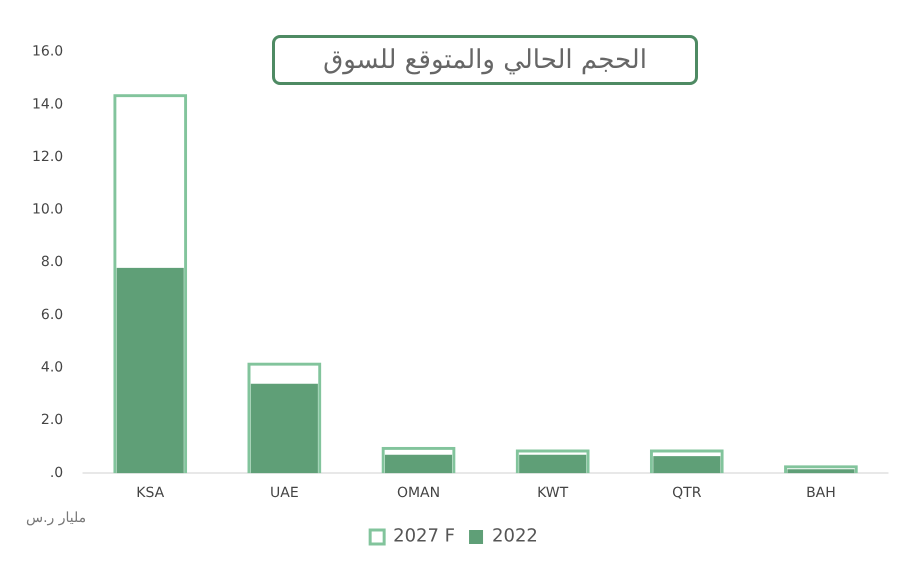 This screenshot has height=566, width=908. What do you see at coordinates (52, 262) in the screenshot?
I see `y-tick-label: 8.0` at bounding box center [52, 262].